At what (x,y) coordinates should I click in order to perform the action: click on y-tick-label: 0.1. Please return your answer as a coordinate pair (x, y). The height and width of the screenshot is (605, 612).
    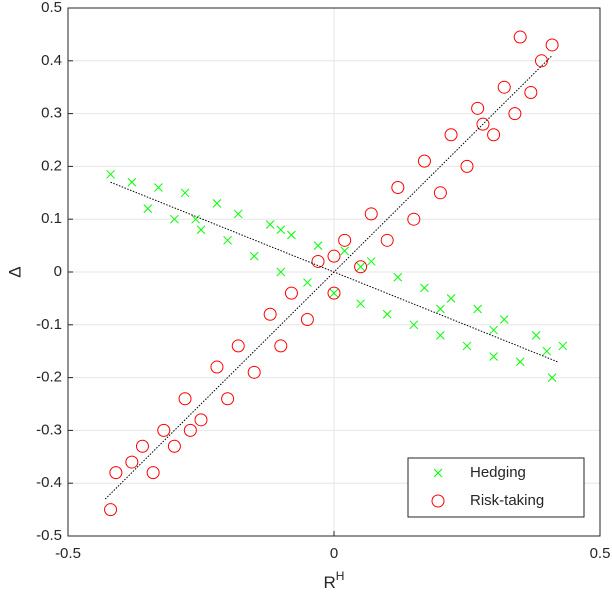
    Looking at the image, I should click on (51, 218).